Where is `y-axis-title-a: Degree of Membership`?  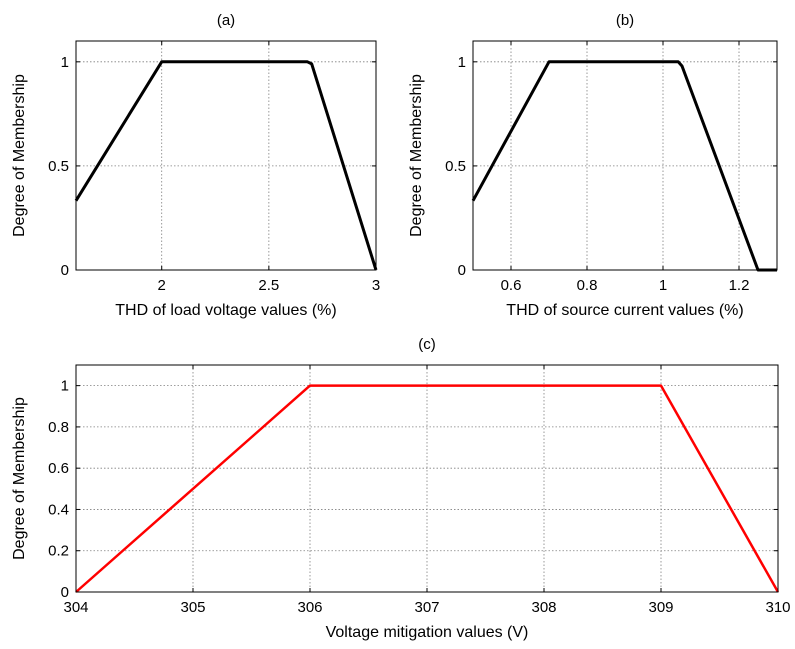 y-axis-title-a: Degree of Membership is located at coordinates (19, 155).